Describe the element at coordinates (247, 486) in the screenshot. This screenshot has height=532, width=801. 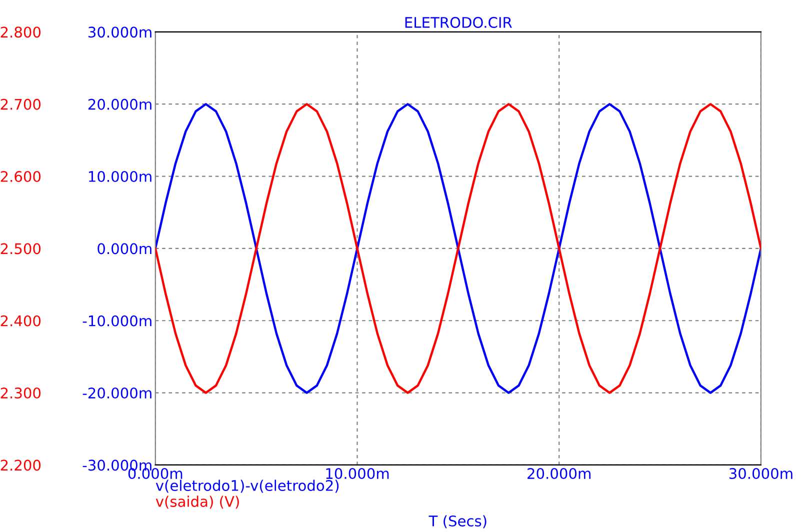
I see `text: v(eletrodo1)-v(eletrodo2)` at that location.